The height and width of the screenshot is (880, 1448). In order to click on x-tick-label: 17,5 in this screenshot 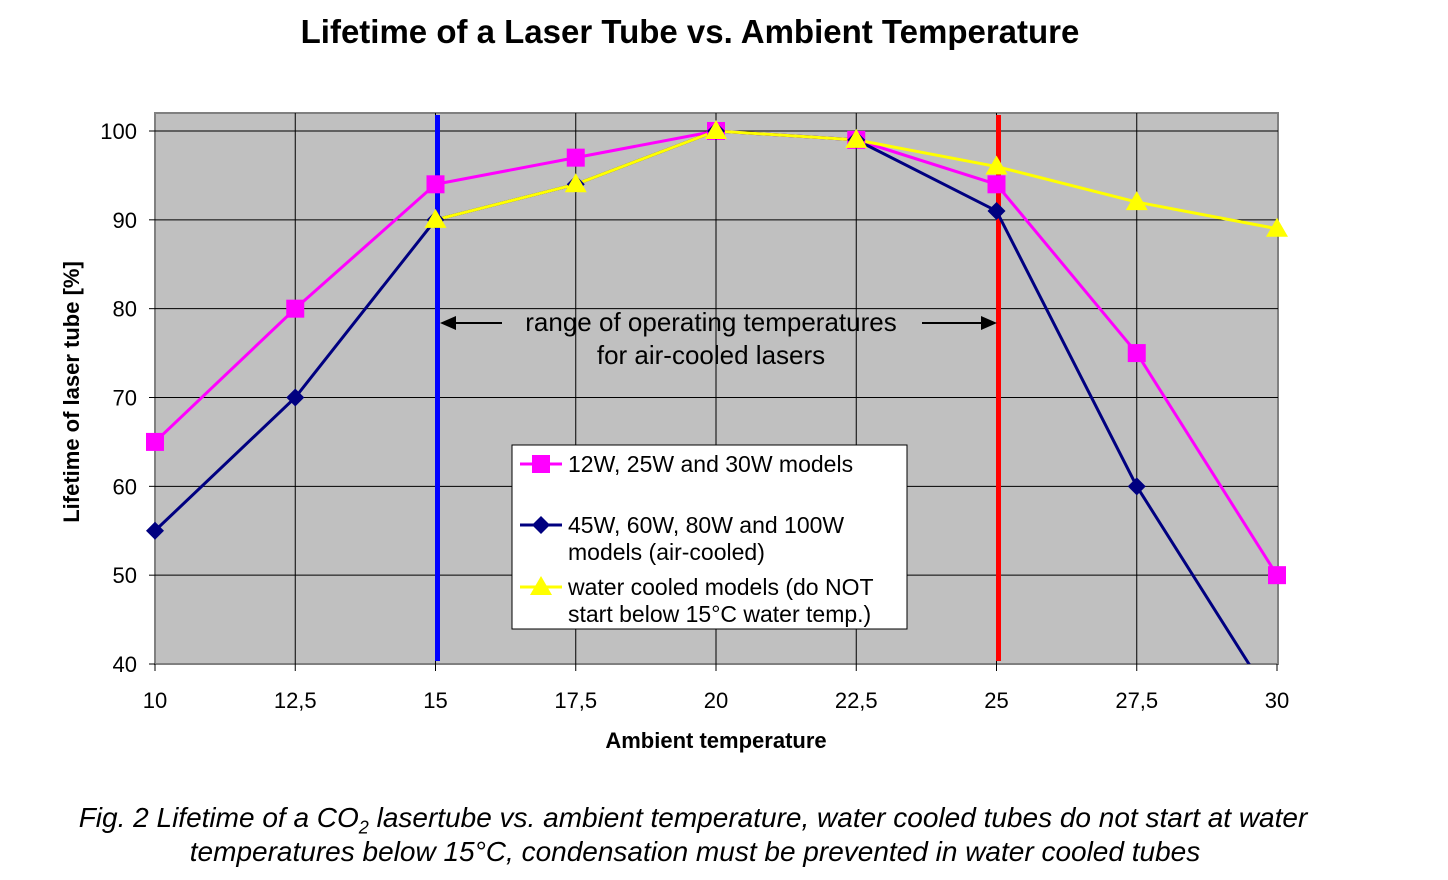, I will do `click(575, 700)`.